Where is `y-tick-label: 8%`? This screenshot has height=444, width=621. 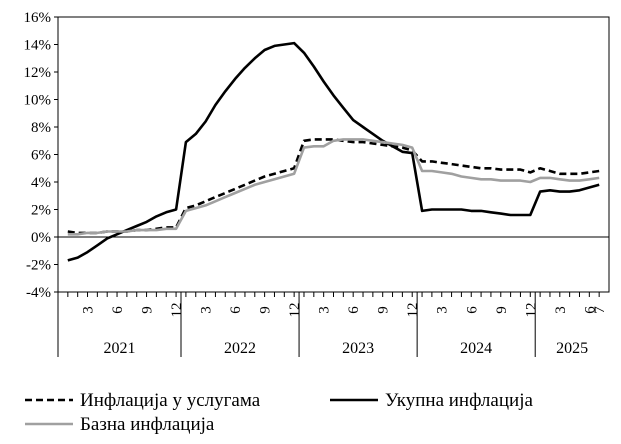
y-tick-label: 8% is located at coordinates (41, 128).